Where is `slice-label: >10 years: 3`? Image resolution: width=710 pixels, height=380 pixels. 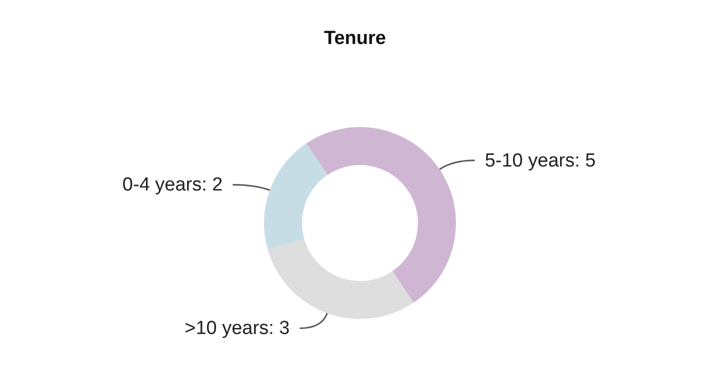
slice-label: >10 years: 3 is located at coordinates (237, 329).